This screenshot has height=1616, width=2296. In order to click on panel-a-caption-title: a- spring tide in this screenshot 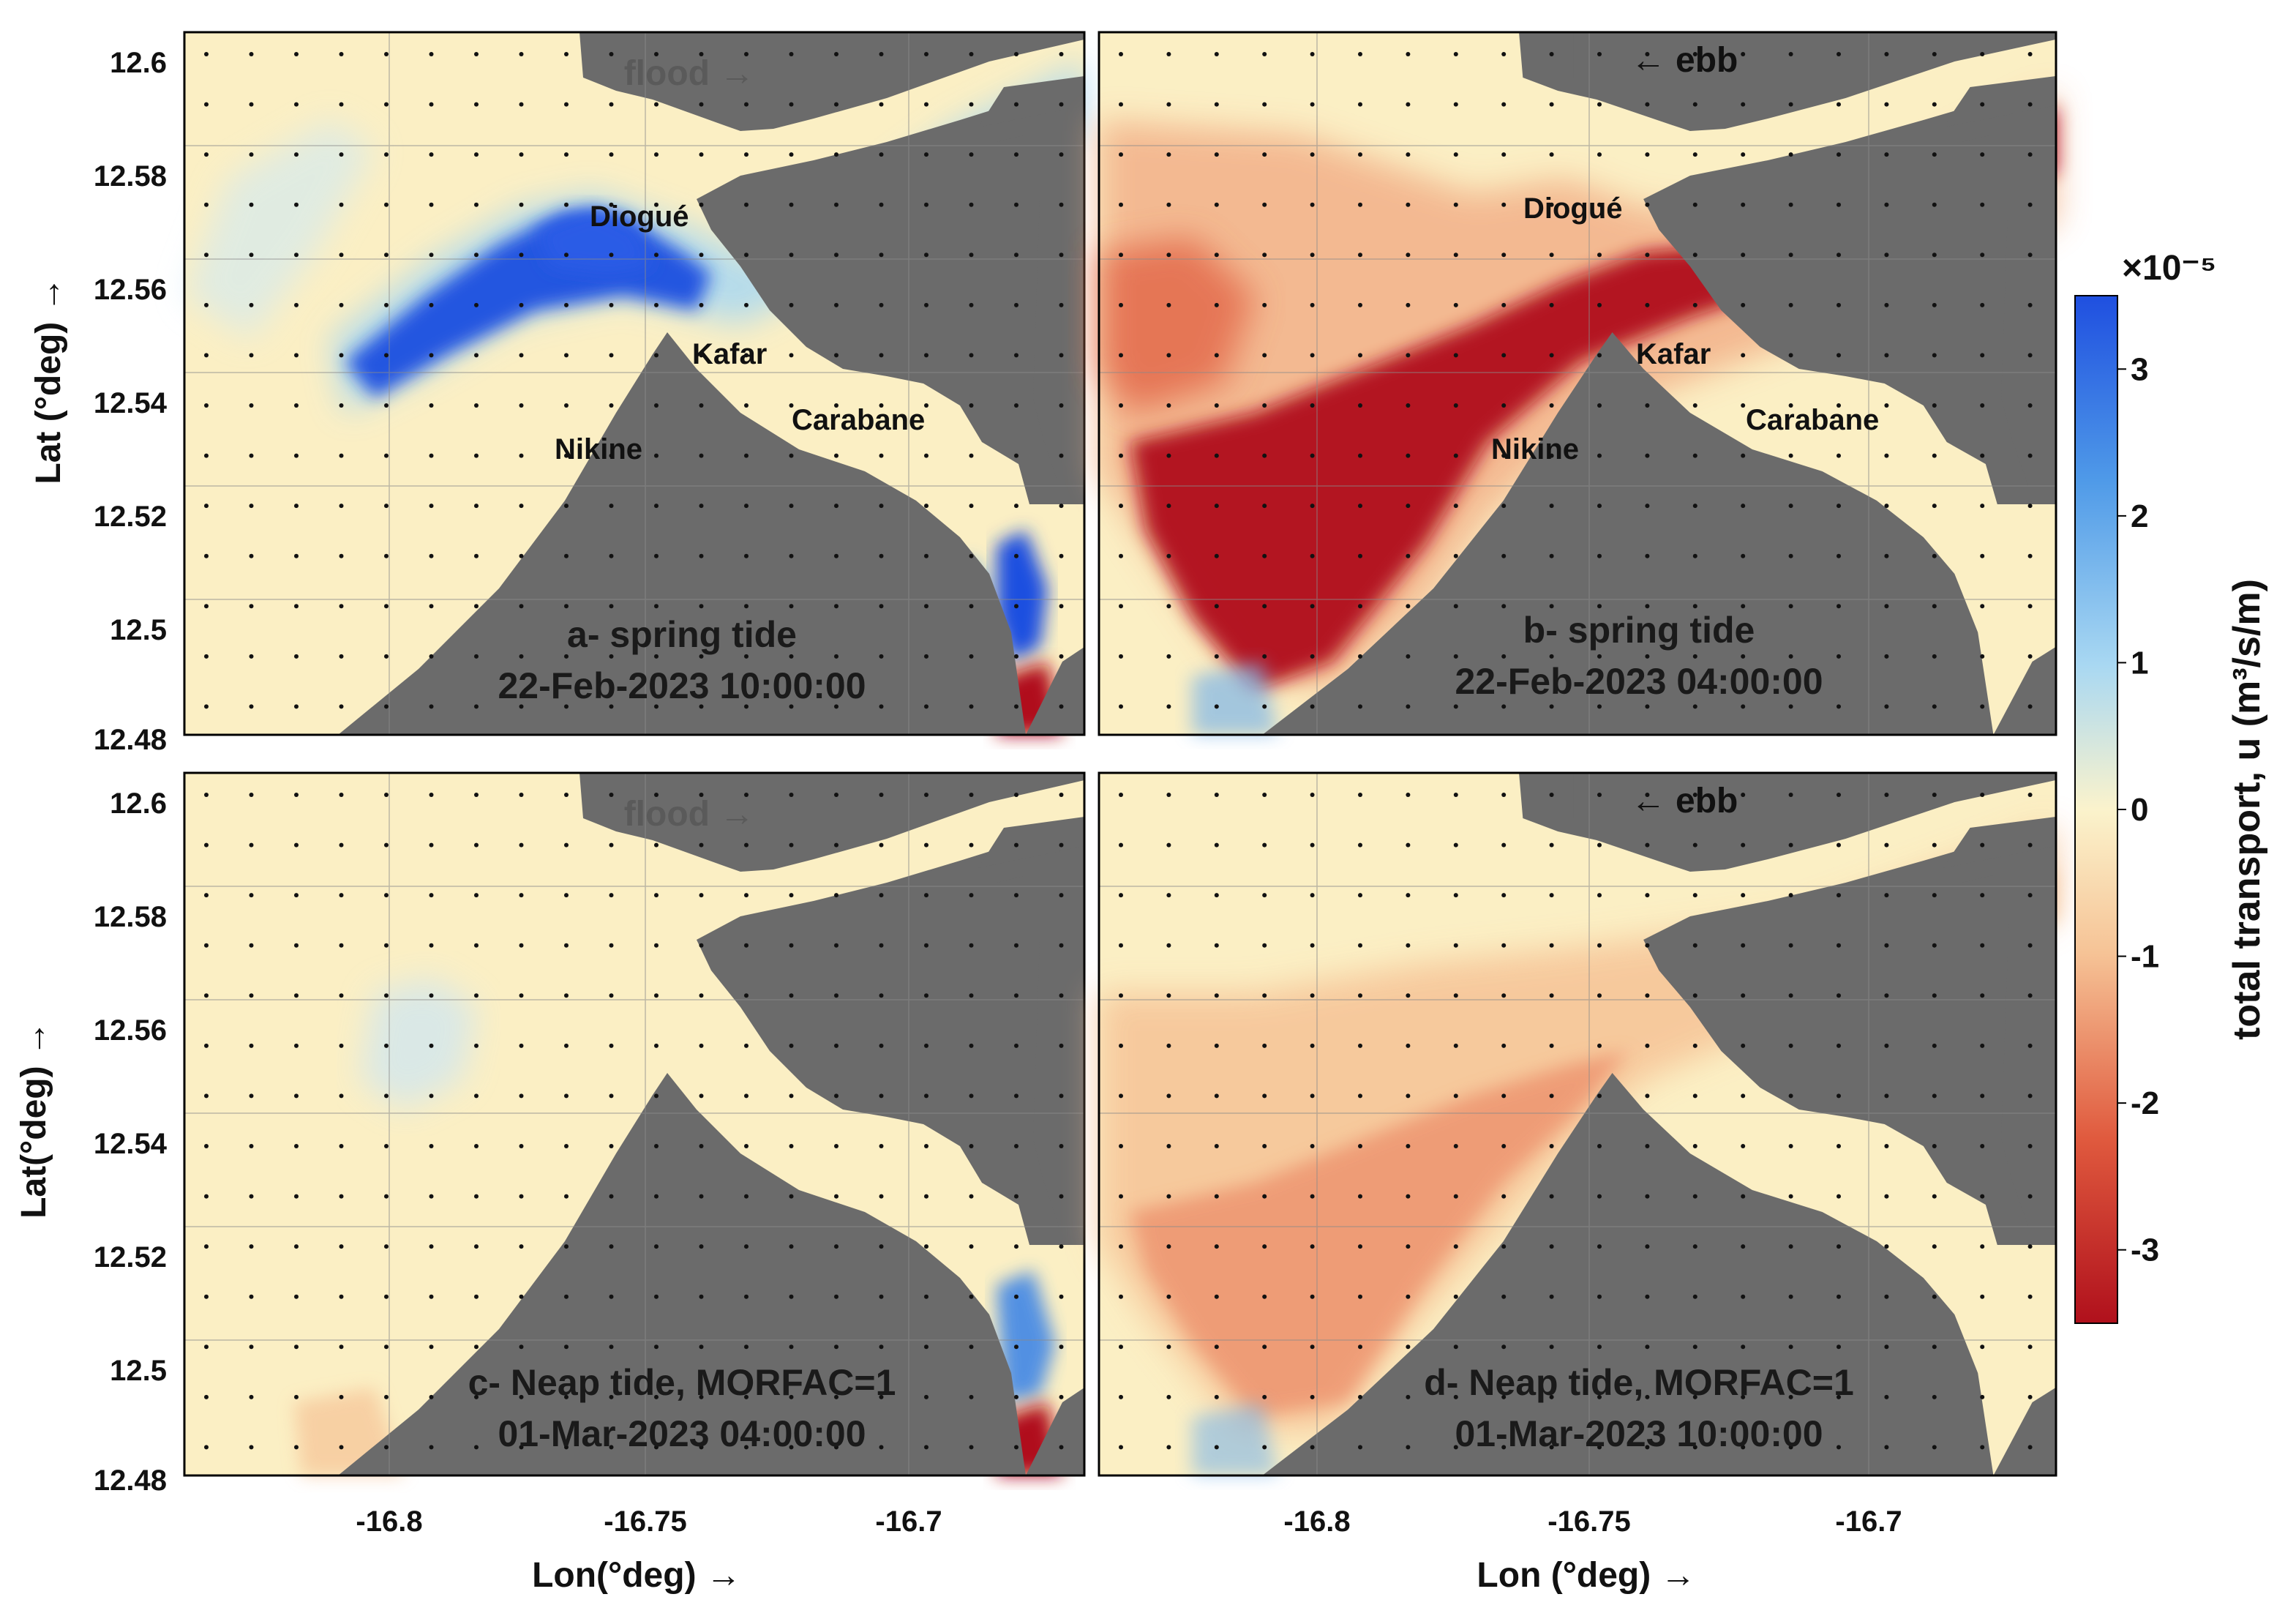, I will do `click(682, 634)`.